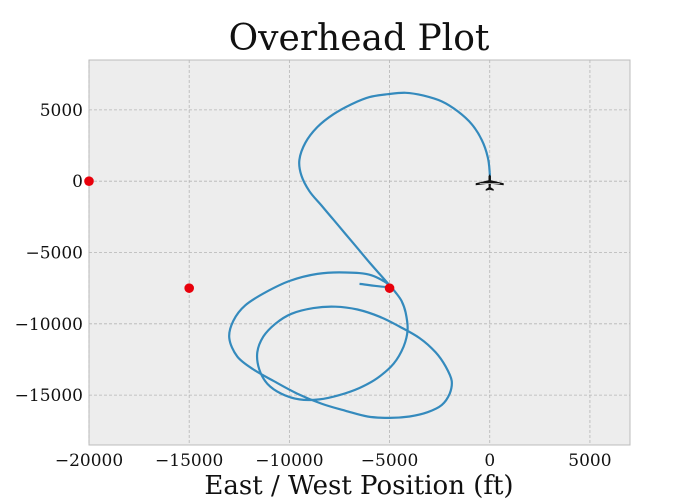 This screenshot has height=500, width=700. Describe the element at coordinates (49, 396) in the screenshot. I see `y-tick-label: −15000` at that location.